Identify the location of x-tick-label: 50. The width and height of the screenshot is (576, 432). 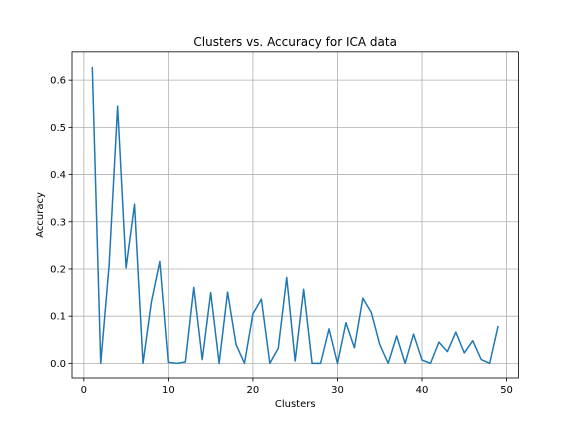
(506, 390).